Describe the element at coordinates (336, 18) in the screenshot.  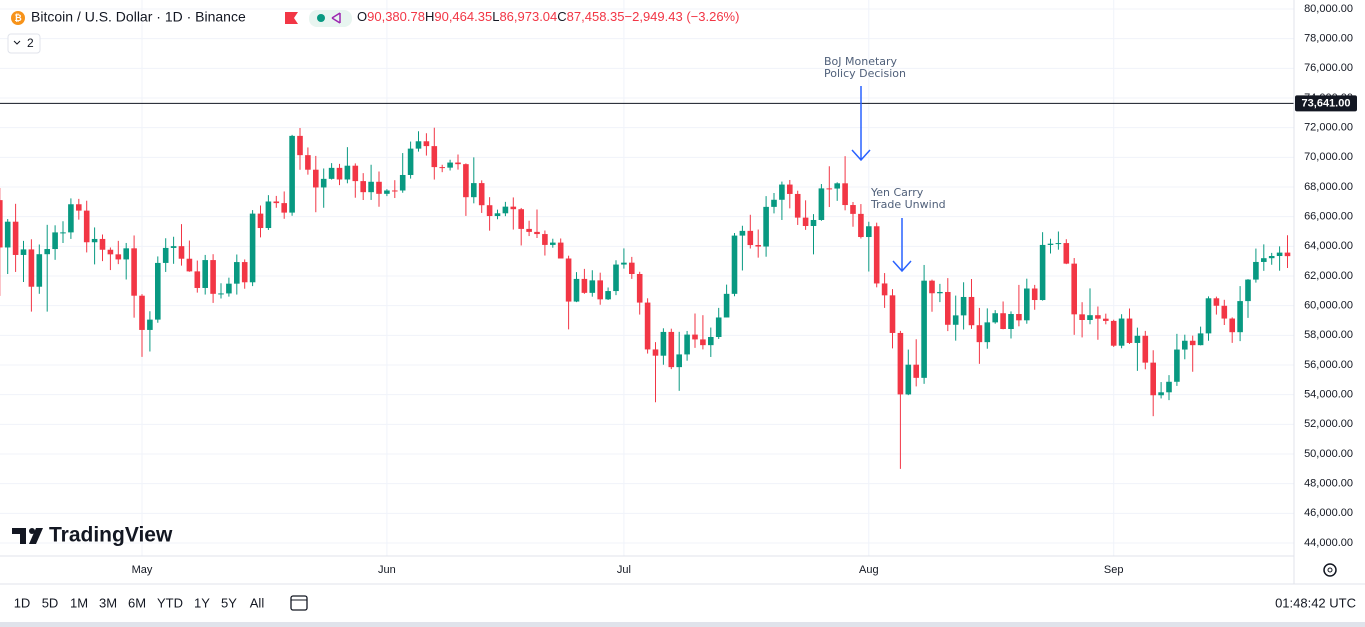
I see `status-icon` at that location.